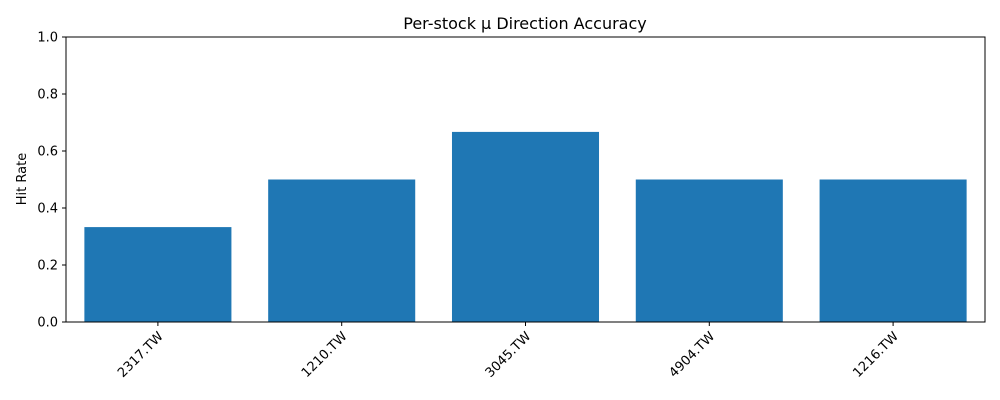  I want to click on chart-title: Per-stock μ Direction Accuracy, so click(524, 23).